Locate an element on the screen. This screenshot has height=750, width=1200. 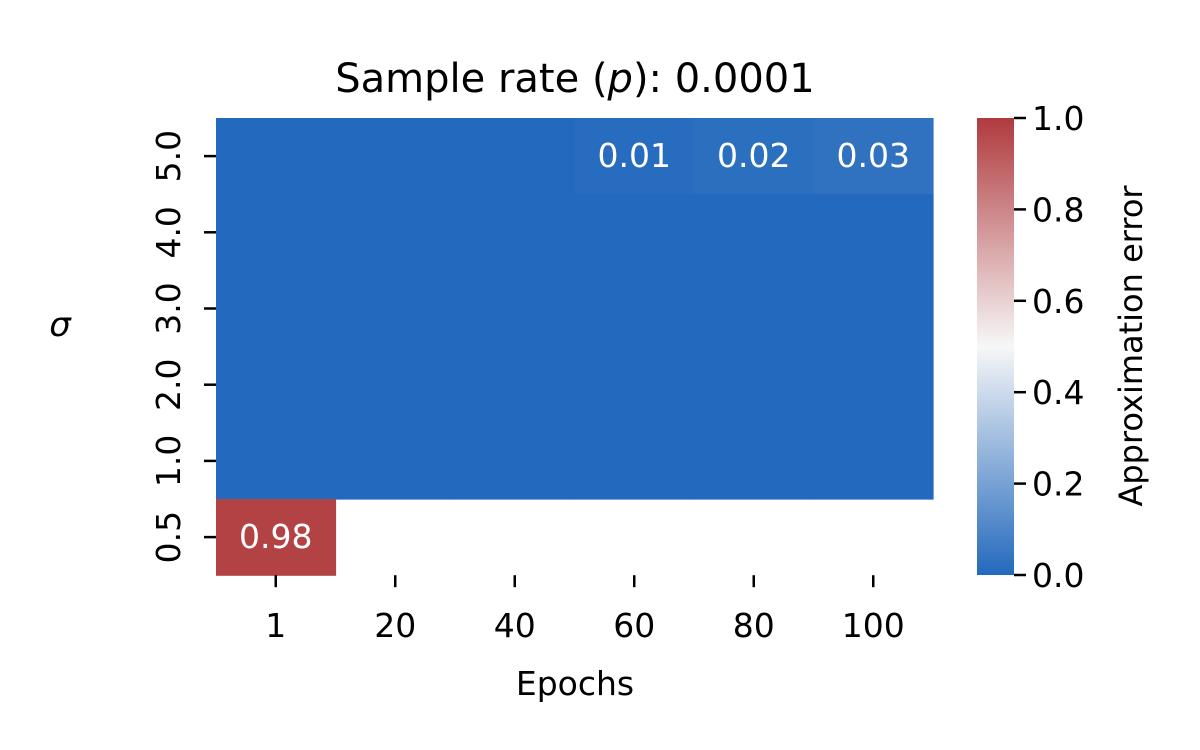
x-axis: 1 20 40 60 80 100 is located at coordinates (585, 610).